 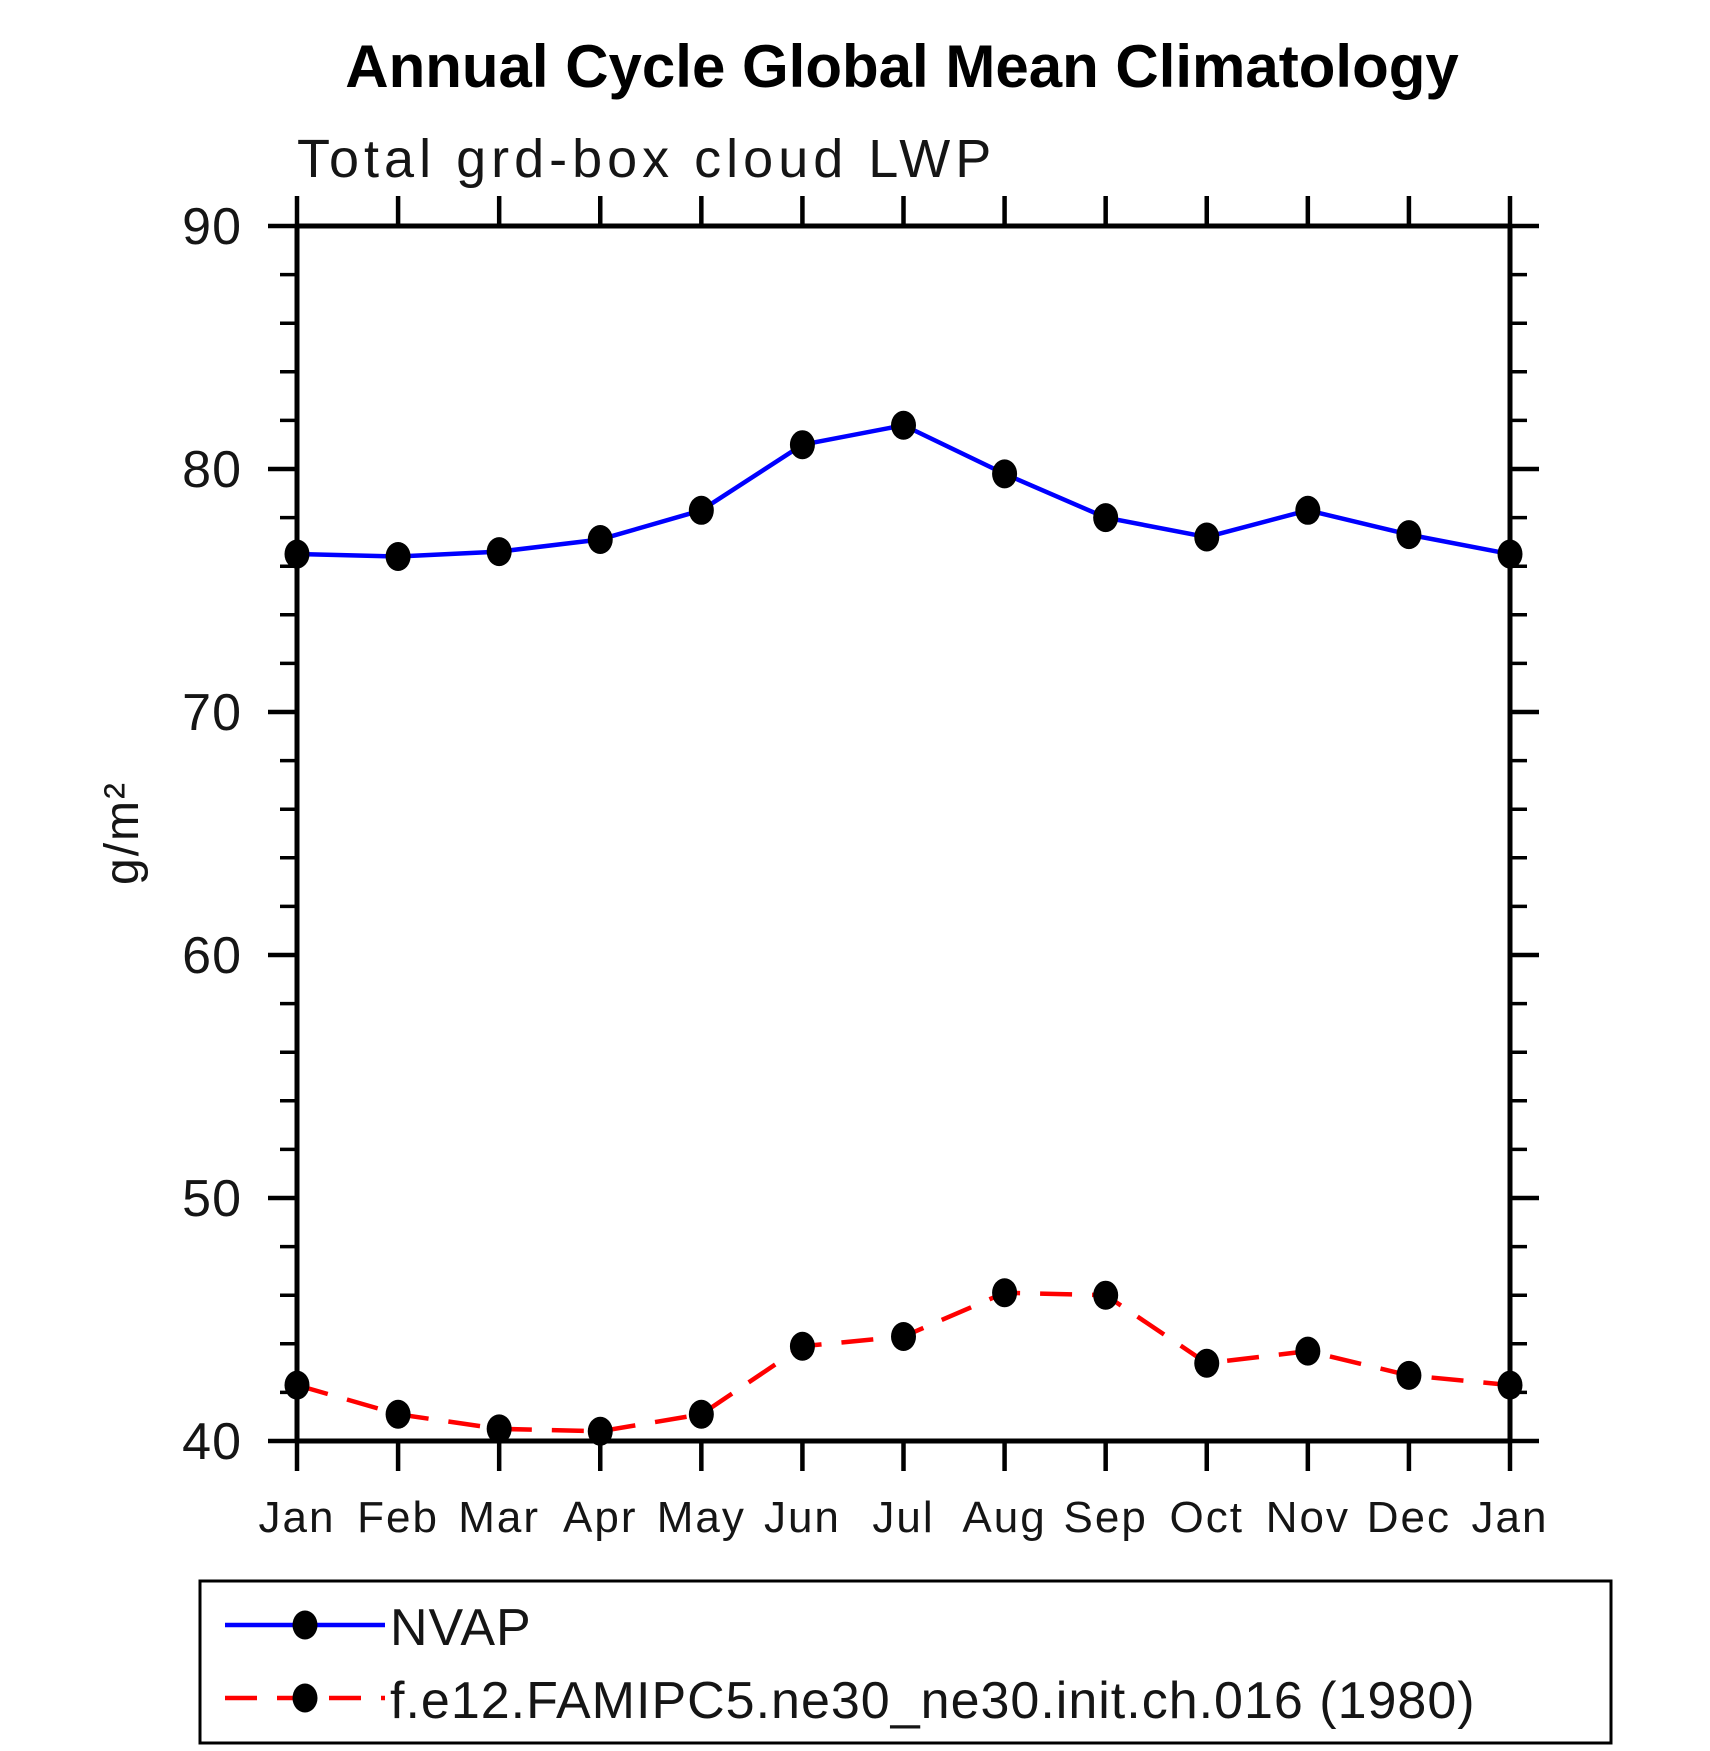 I want to click on x-tick-label: Jul, so click(x=903, y=1517).